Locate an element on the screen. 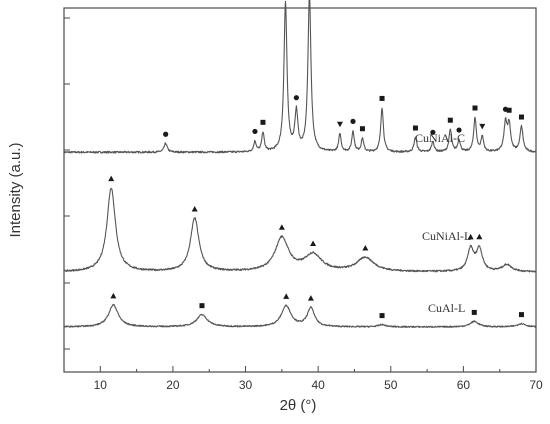 This screenshot has height=424, width=550. series-label-CuAl-L: CuAl-L is located at coordinates (446, 308).